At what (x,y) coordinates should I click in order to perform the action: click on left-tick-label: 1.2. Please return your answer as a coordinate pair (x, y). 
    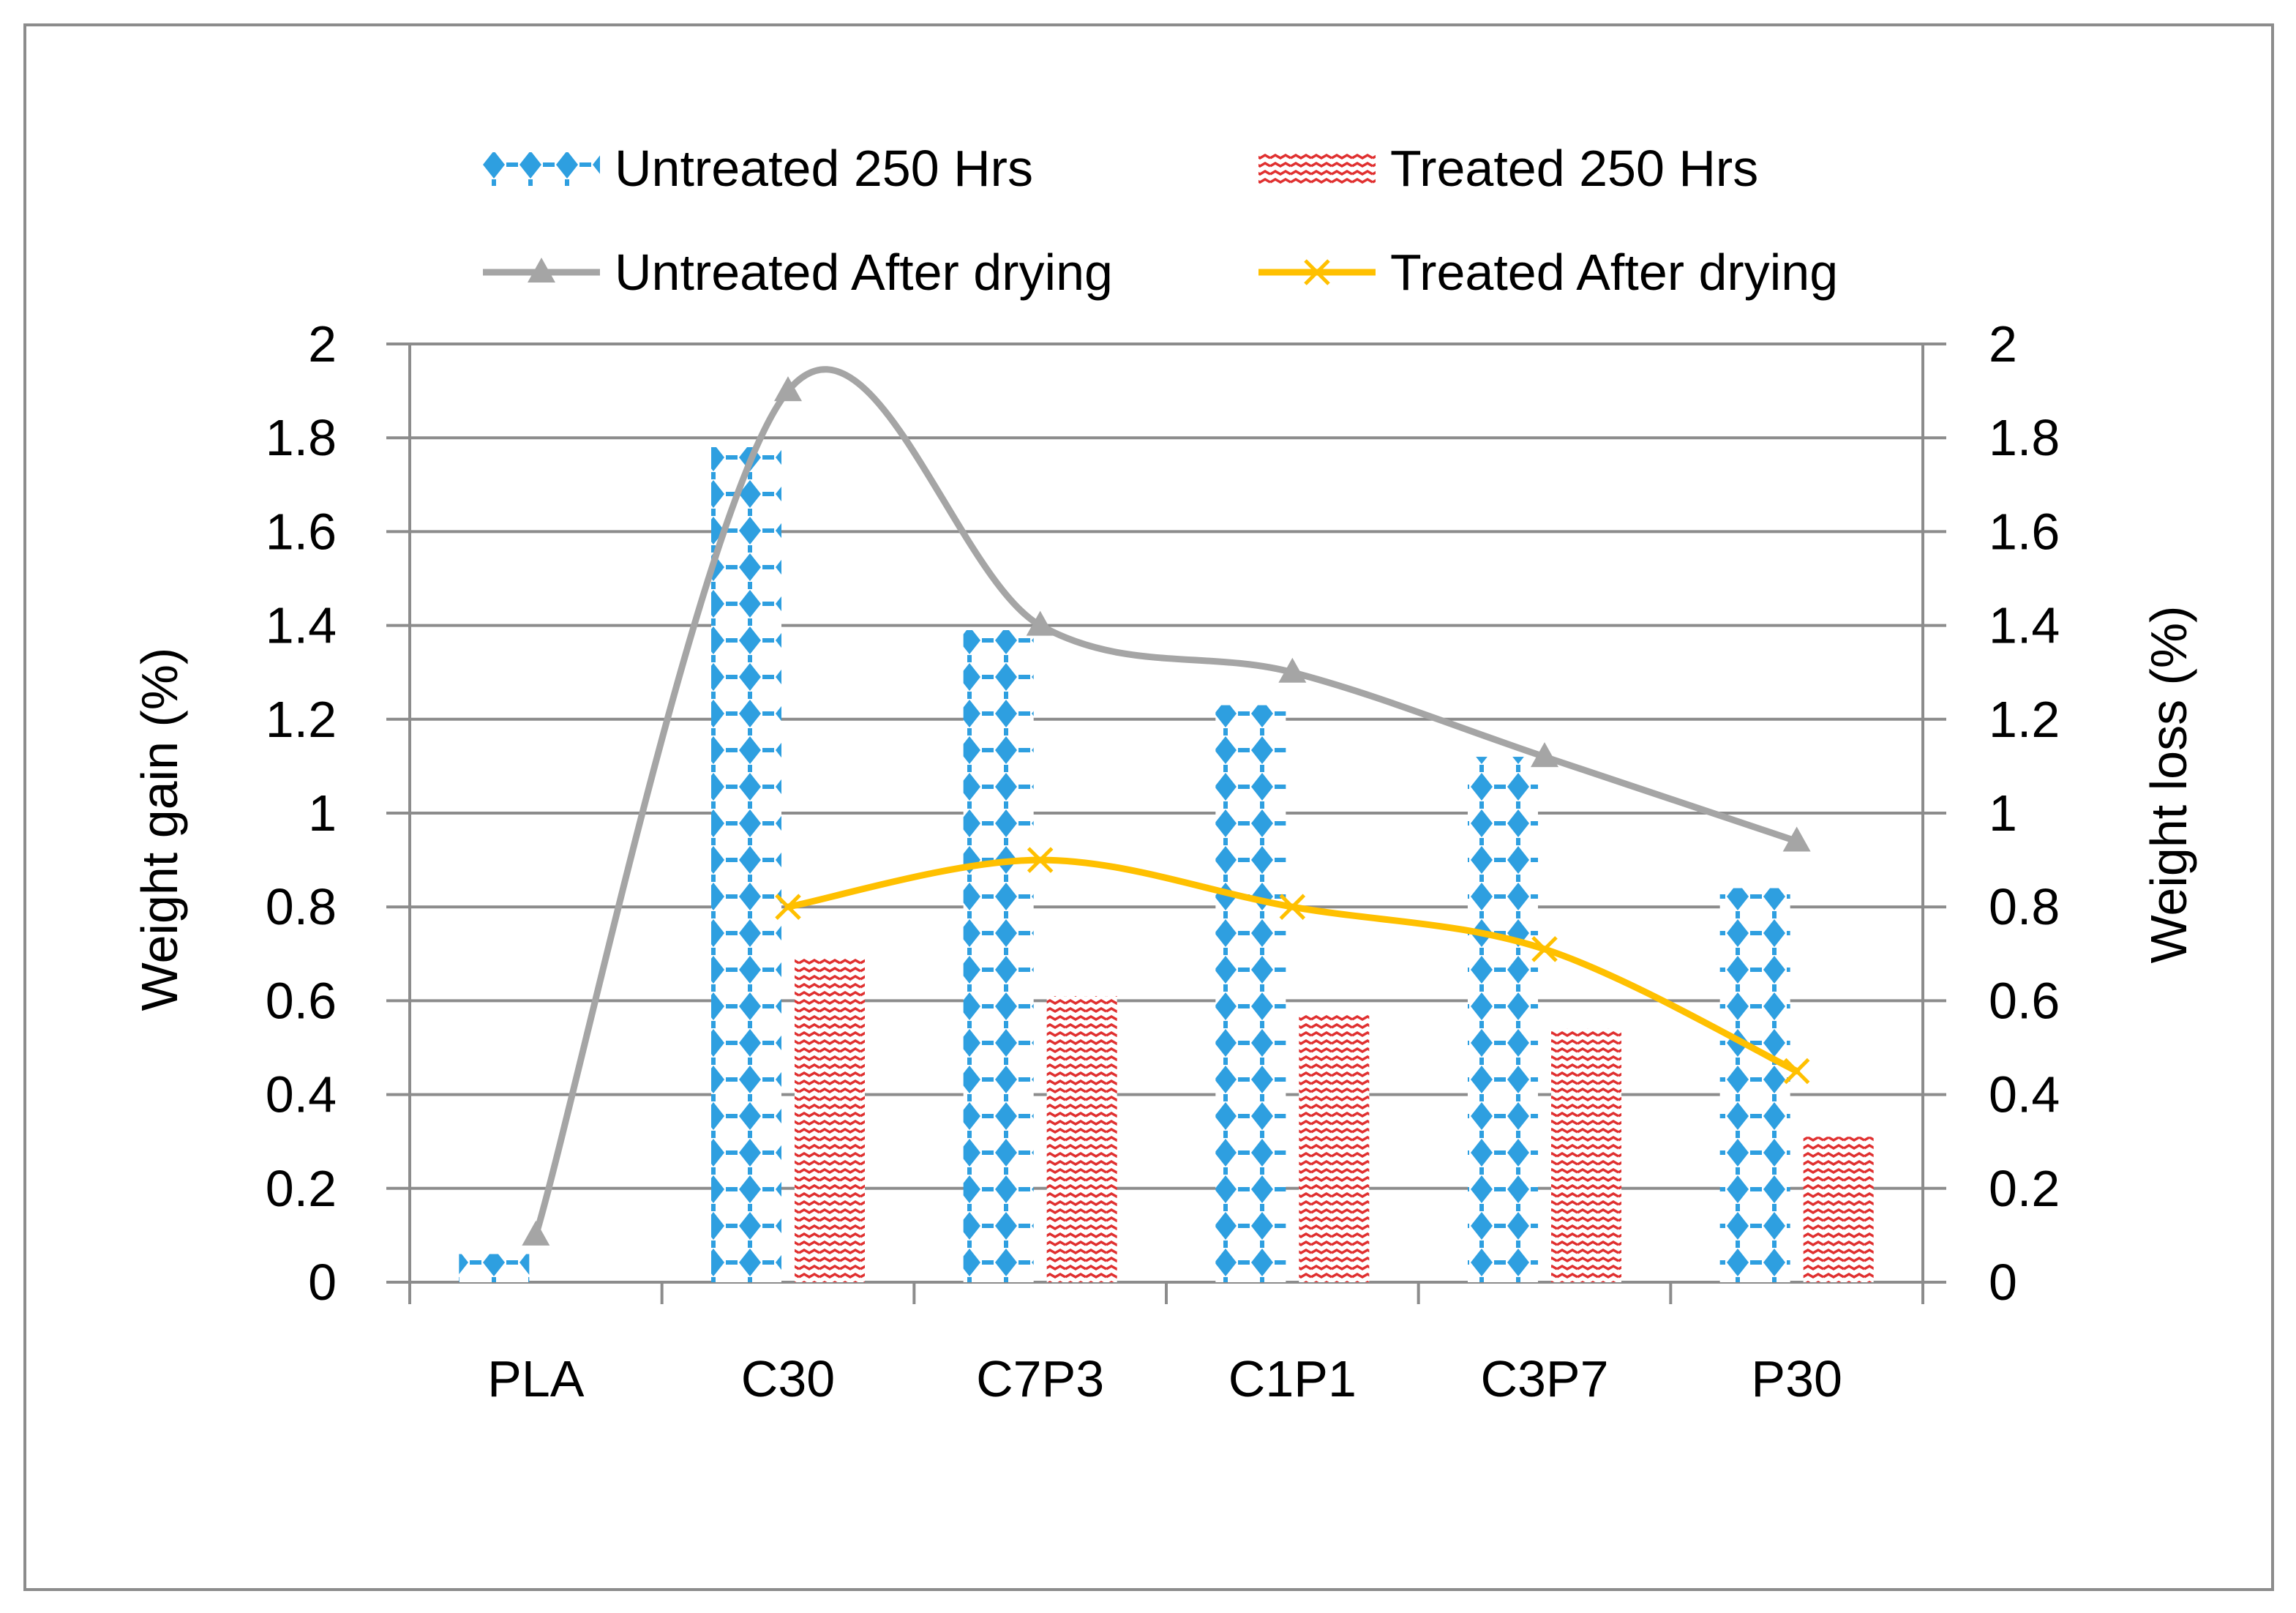
    Looking at the image, I should click on (302, 719).